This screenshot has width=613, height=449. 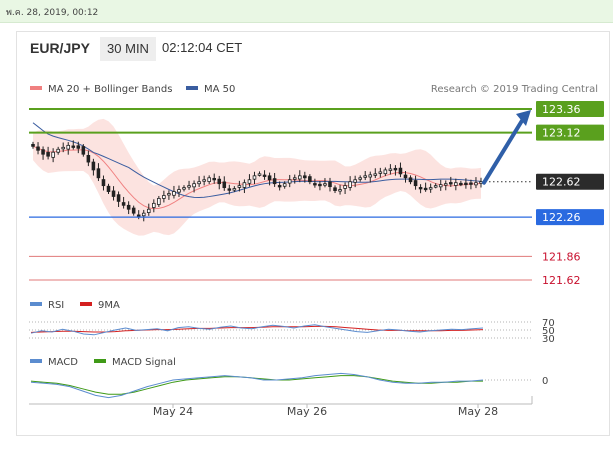 I want to click on macd-signal-legend-label: MACD Signal, so click(x=144, y=362).